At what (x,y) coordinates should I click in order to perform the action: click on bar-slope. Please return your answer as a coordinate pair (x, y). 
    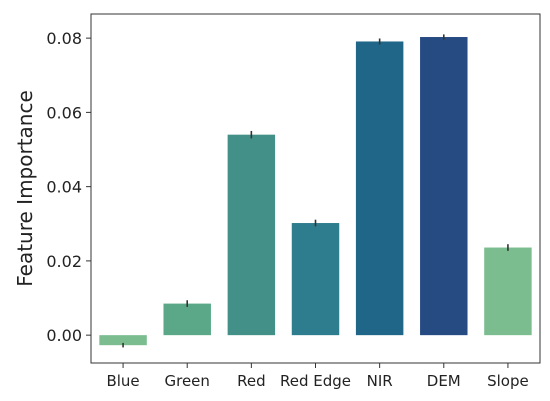
    Looking at the image, I should click on (508, 291).